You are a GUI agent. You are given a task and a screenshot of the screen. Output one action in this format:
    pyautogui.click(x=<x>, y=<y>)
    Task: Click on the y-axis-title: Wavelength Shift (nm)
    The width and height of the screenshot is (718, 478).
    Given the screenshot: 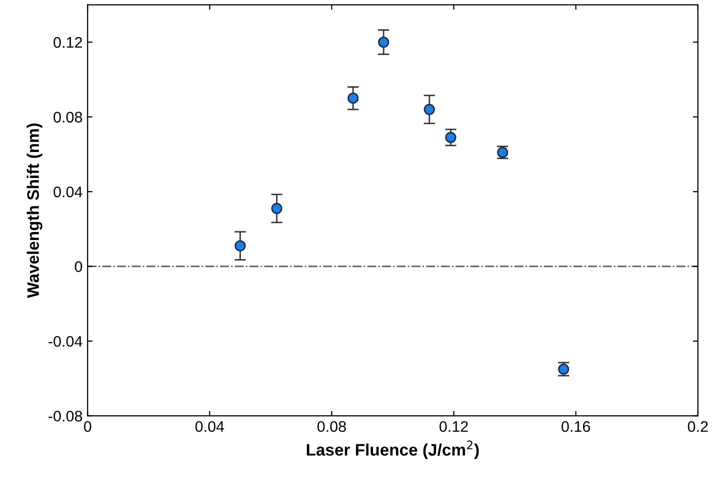 What is the action you would take?
    pyautogui.click(x=34, y=210)
    